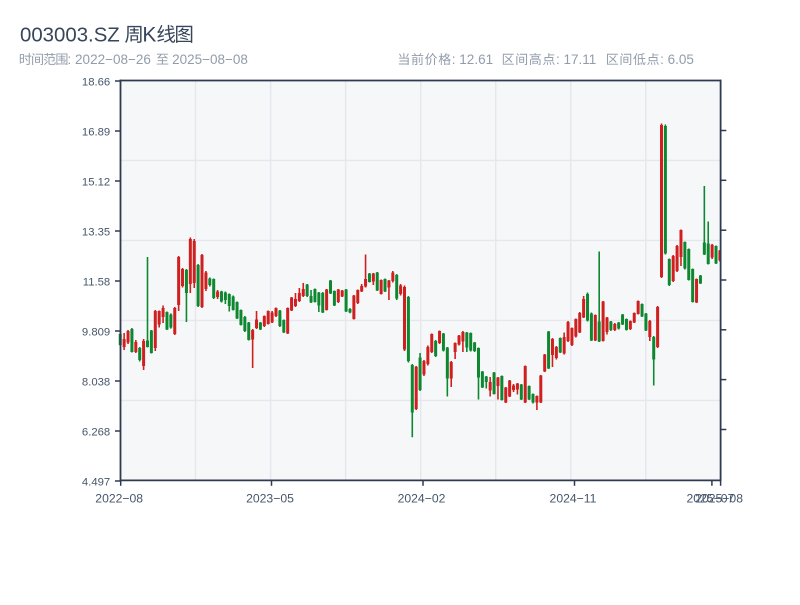 The image size is (800, 605). Describe the element at coordinates (96, 433) in the screenshot. I see `svg-text: 6.268` at that location.